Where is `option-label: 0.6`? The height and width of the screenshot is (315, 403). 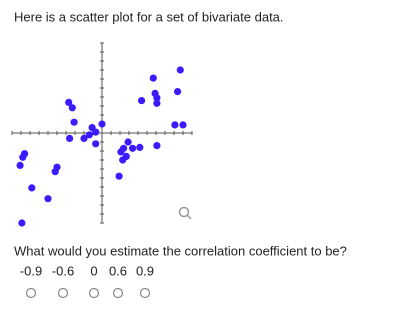
option-label: 0.6 is located at coordinates (118, 270).